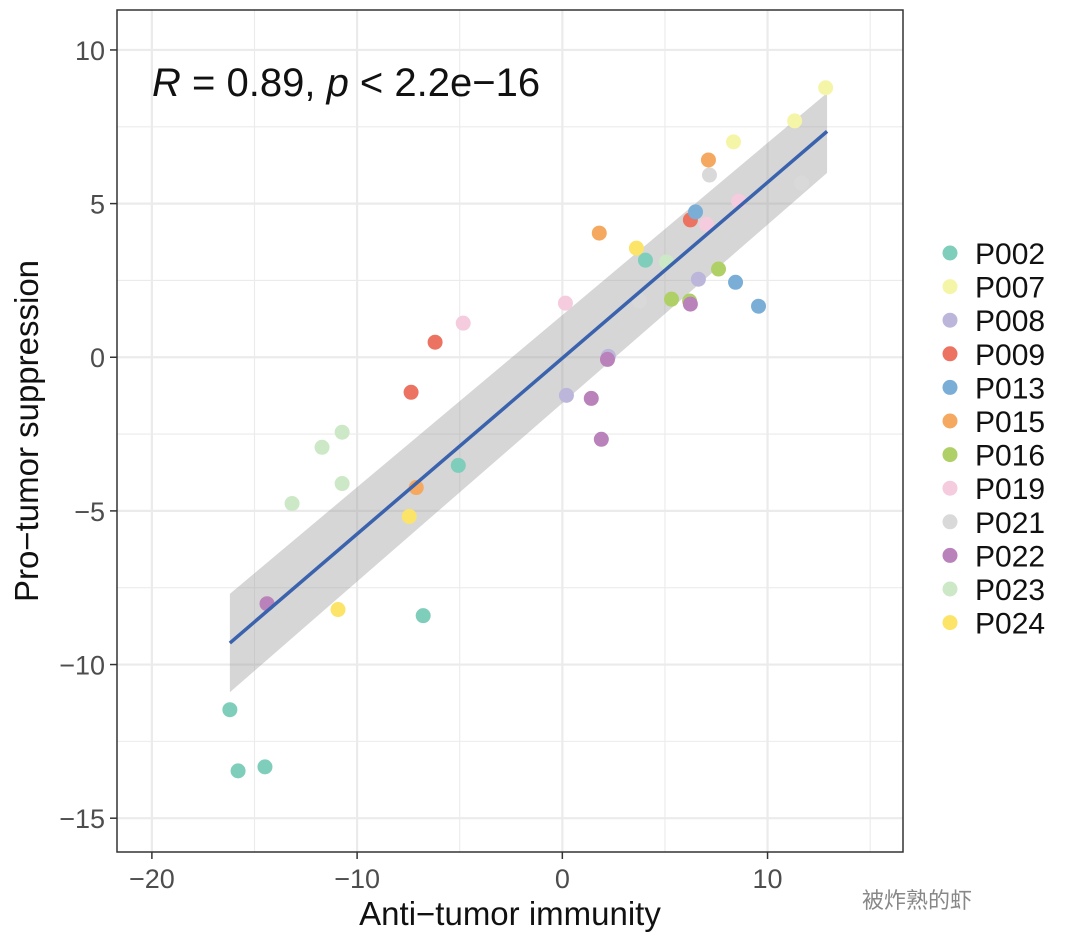 This screenshot has width=1080, height=950. What do you see at coordinates (1010, 288) in the screenshot?
I see `legend-label: P007` at bounding box center [1010, 288].